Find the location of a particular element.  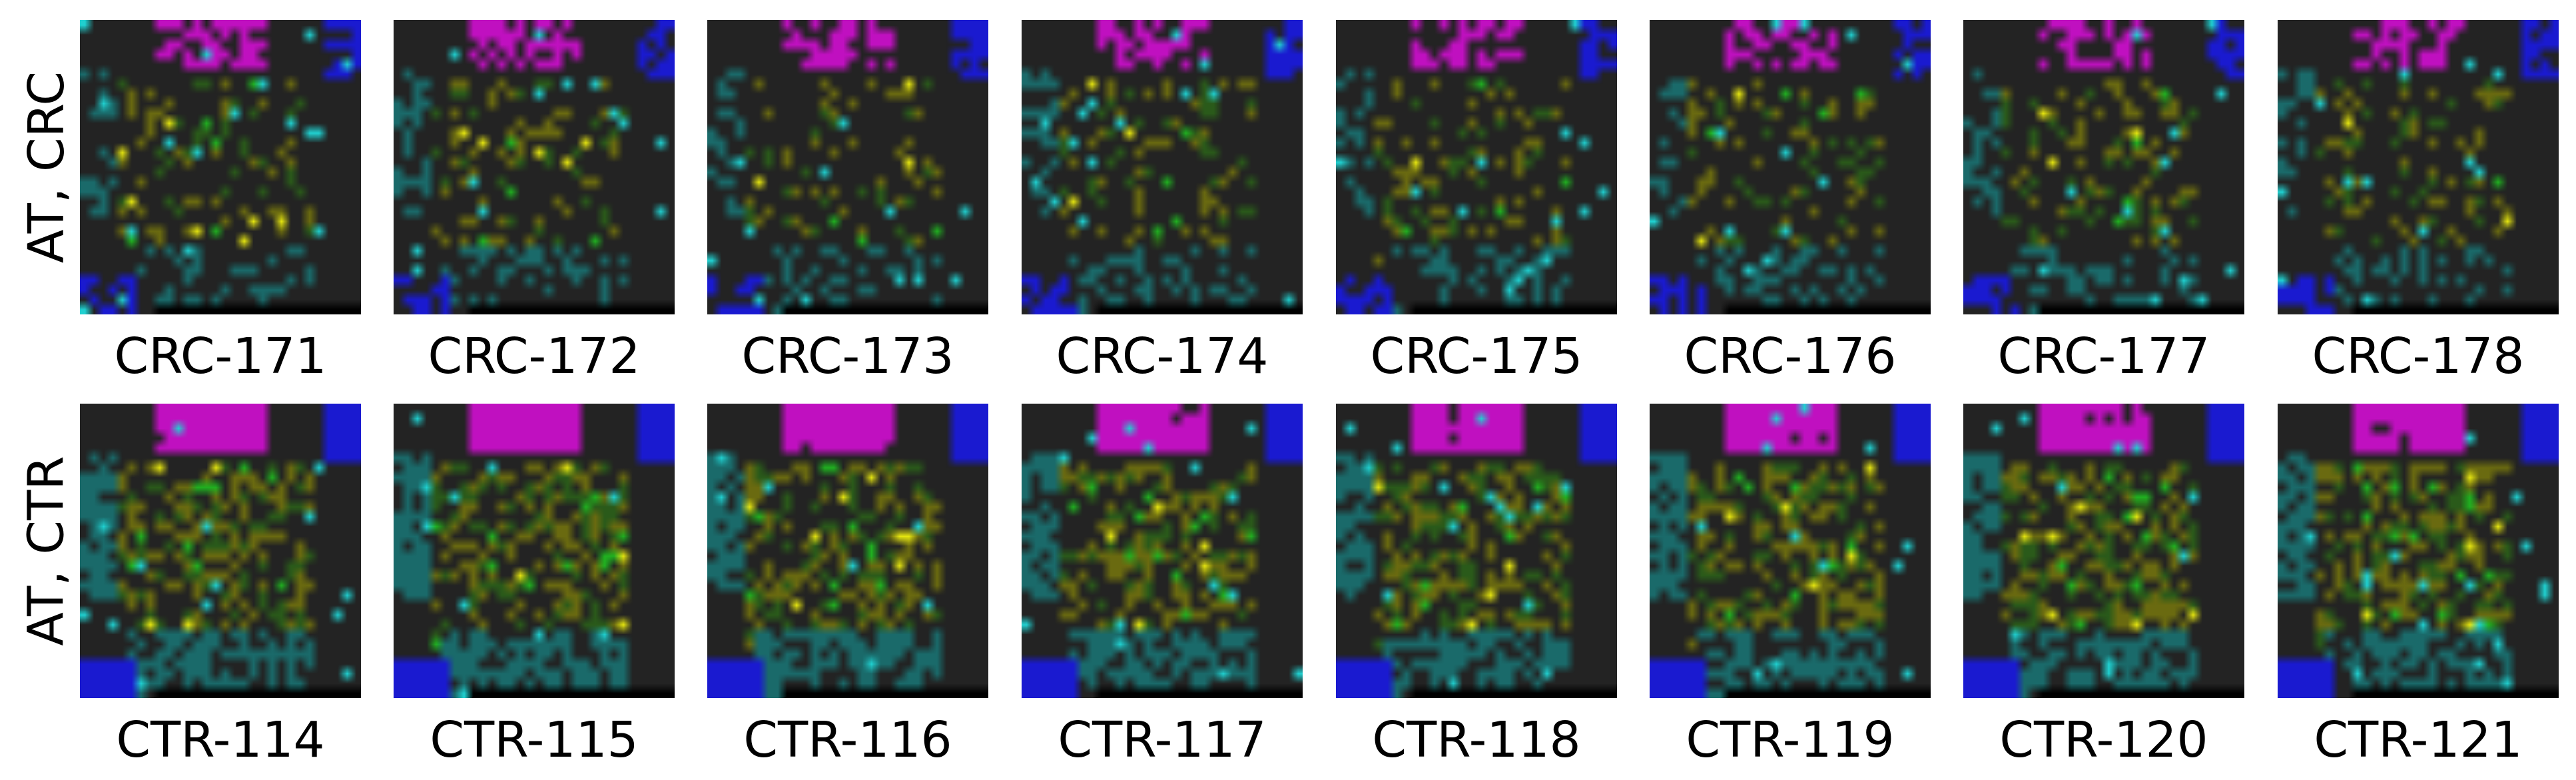

tile-ctr-118: CTR-118 is located at coordinates (1476, 586).